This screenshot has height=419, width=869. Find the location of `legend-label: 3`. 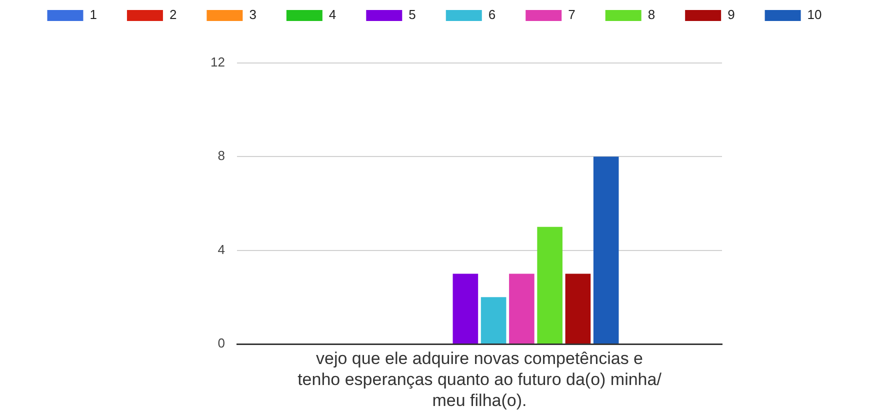

legend-label: 3 is located at coordinates (252, 14).